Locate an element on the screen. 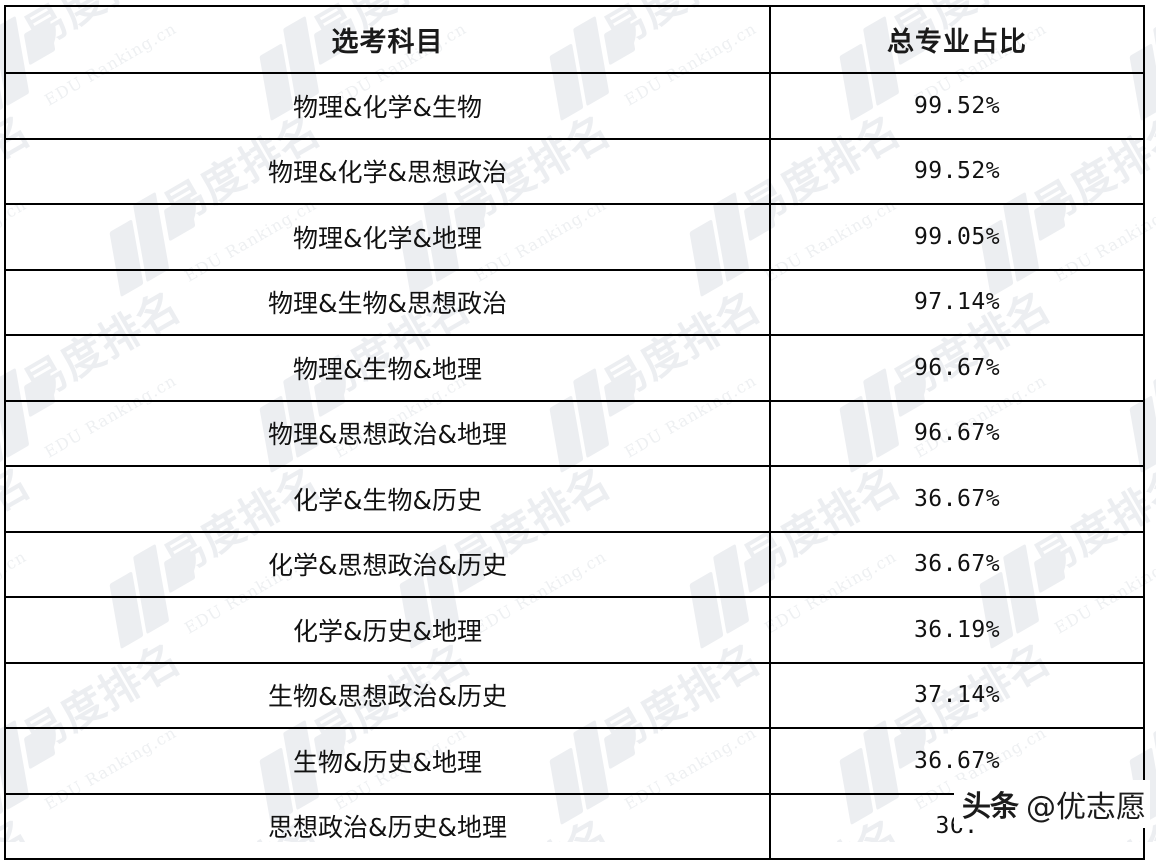 Image resolution: width=1156 pixels, height=860 pixels. table-header: 选考科目 总专业占比 is located at coordinates (574, 39).